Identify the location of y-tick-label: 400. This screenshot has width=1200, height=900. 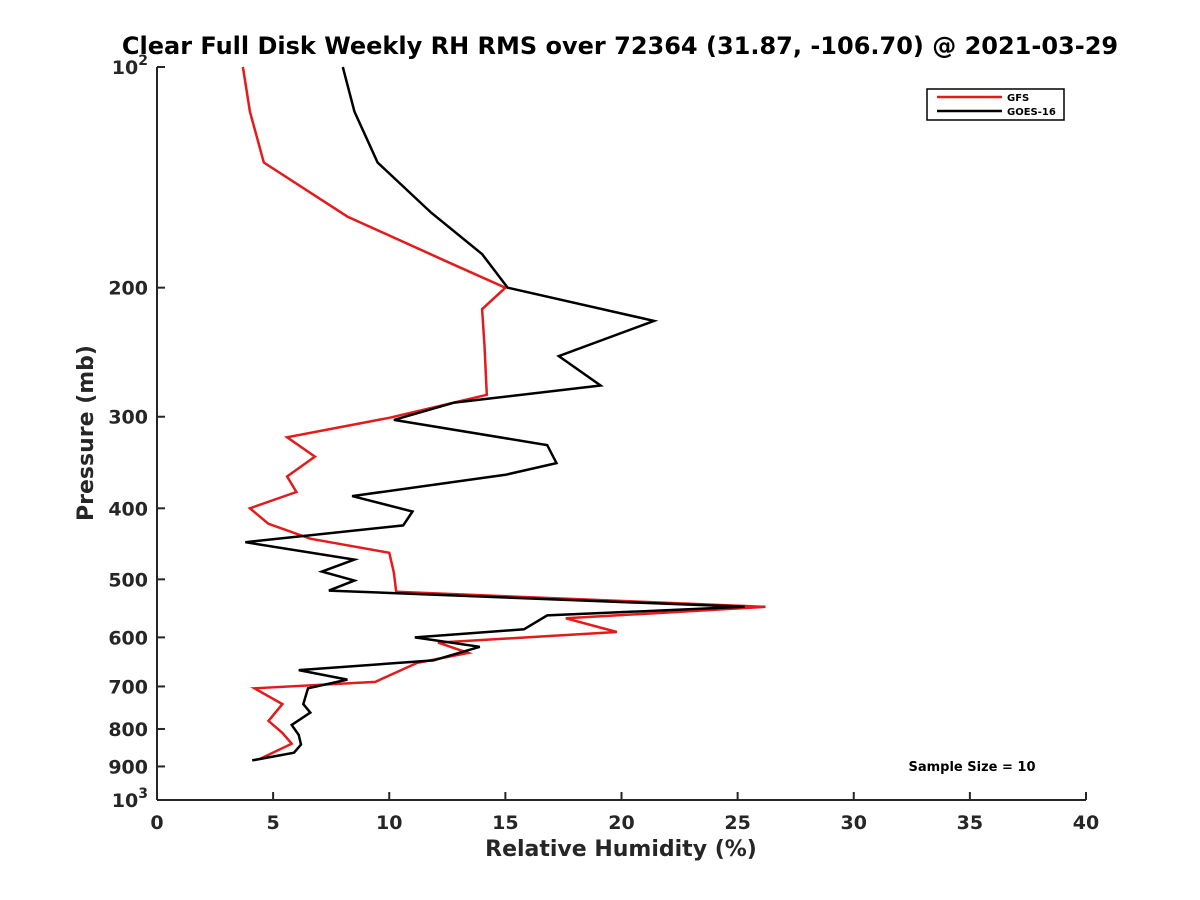
(128, 509).